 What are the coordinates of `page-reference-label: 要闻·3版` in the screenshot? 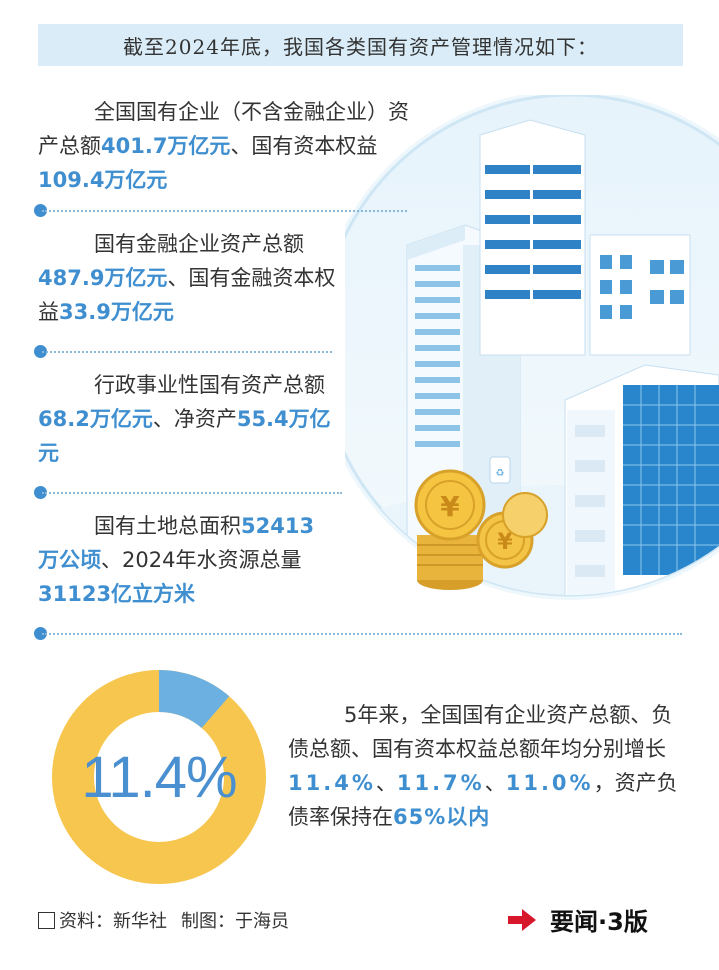 It's located at (599, 922).